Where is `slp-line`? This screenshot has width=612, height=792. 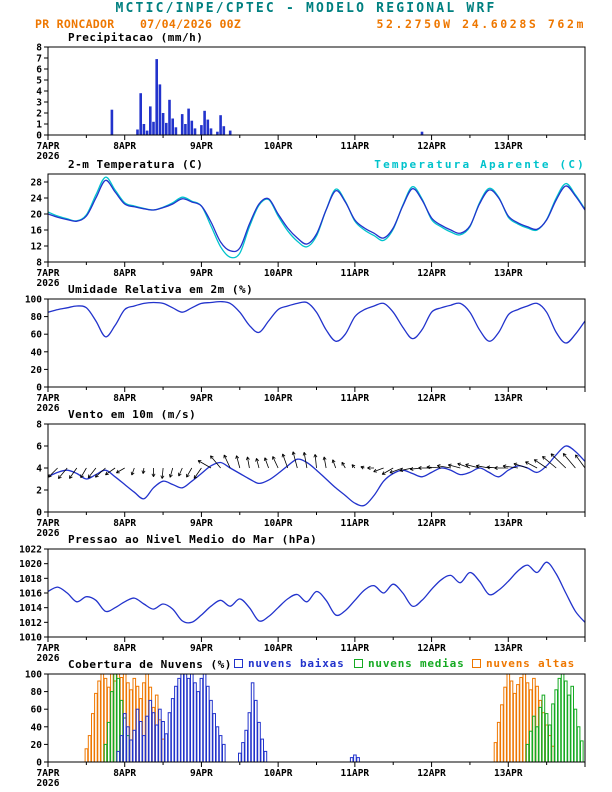
slp-line is located at coordinates (316, 592).